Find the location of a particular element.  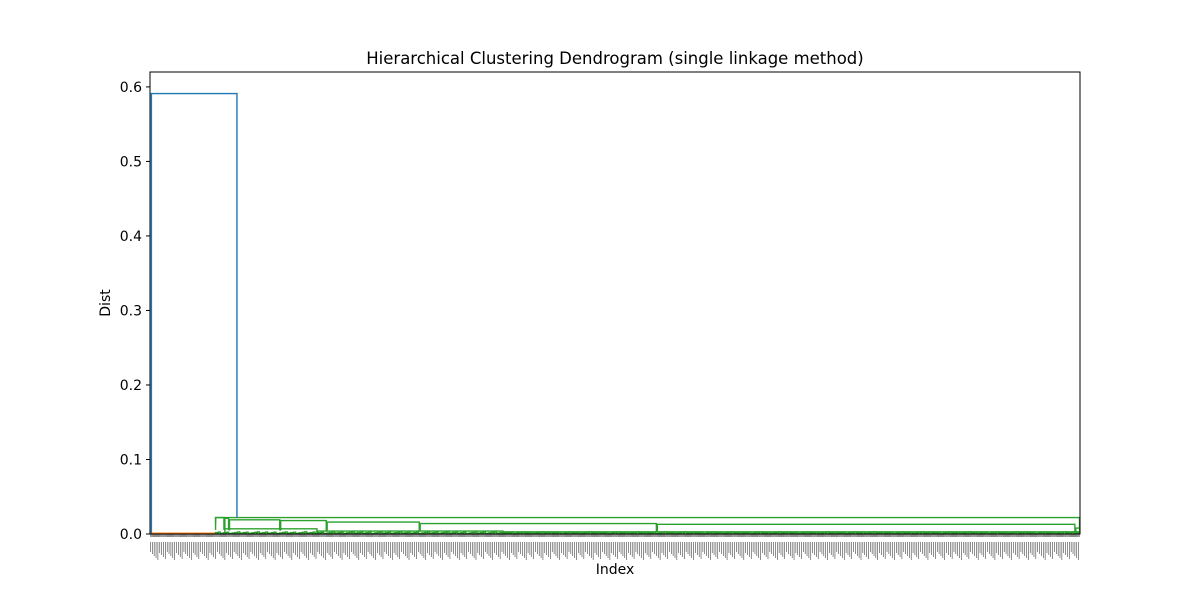

y-tick-label: 0.5 is located at coordinates (131, 162).